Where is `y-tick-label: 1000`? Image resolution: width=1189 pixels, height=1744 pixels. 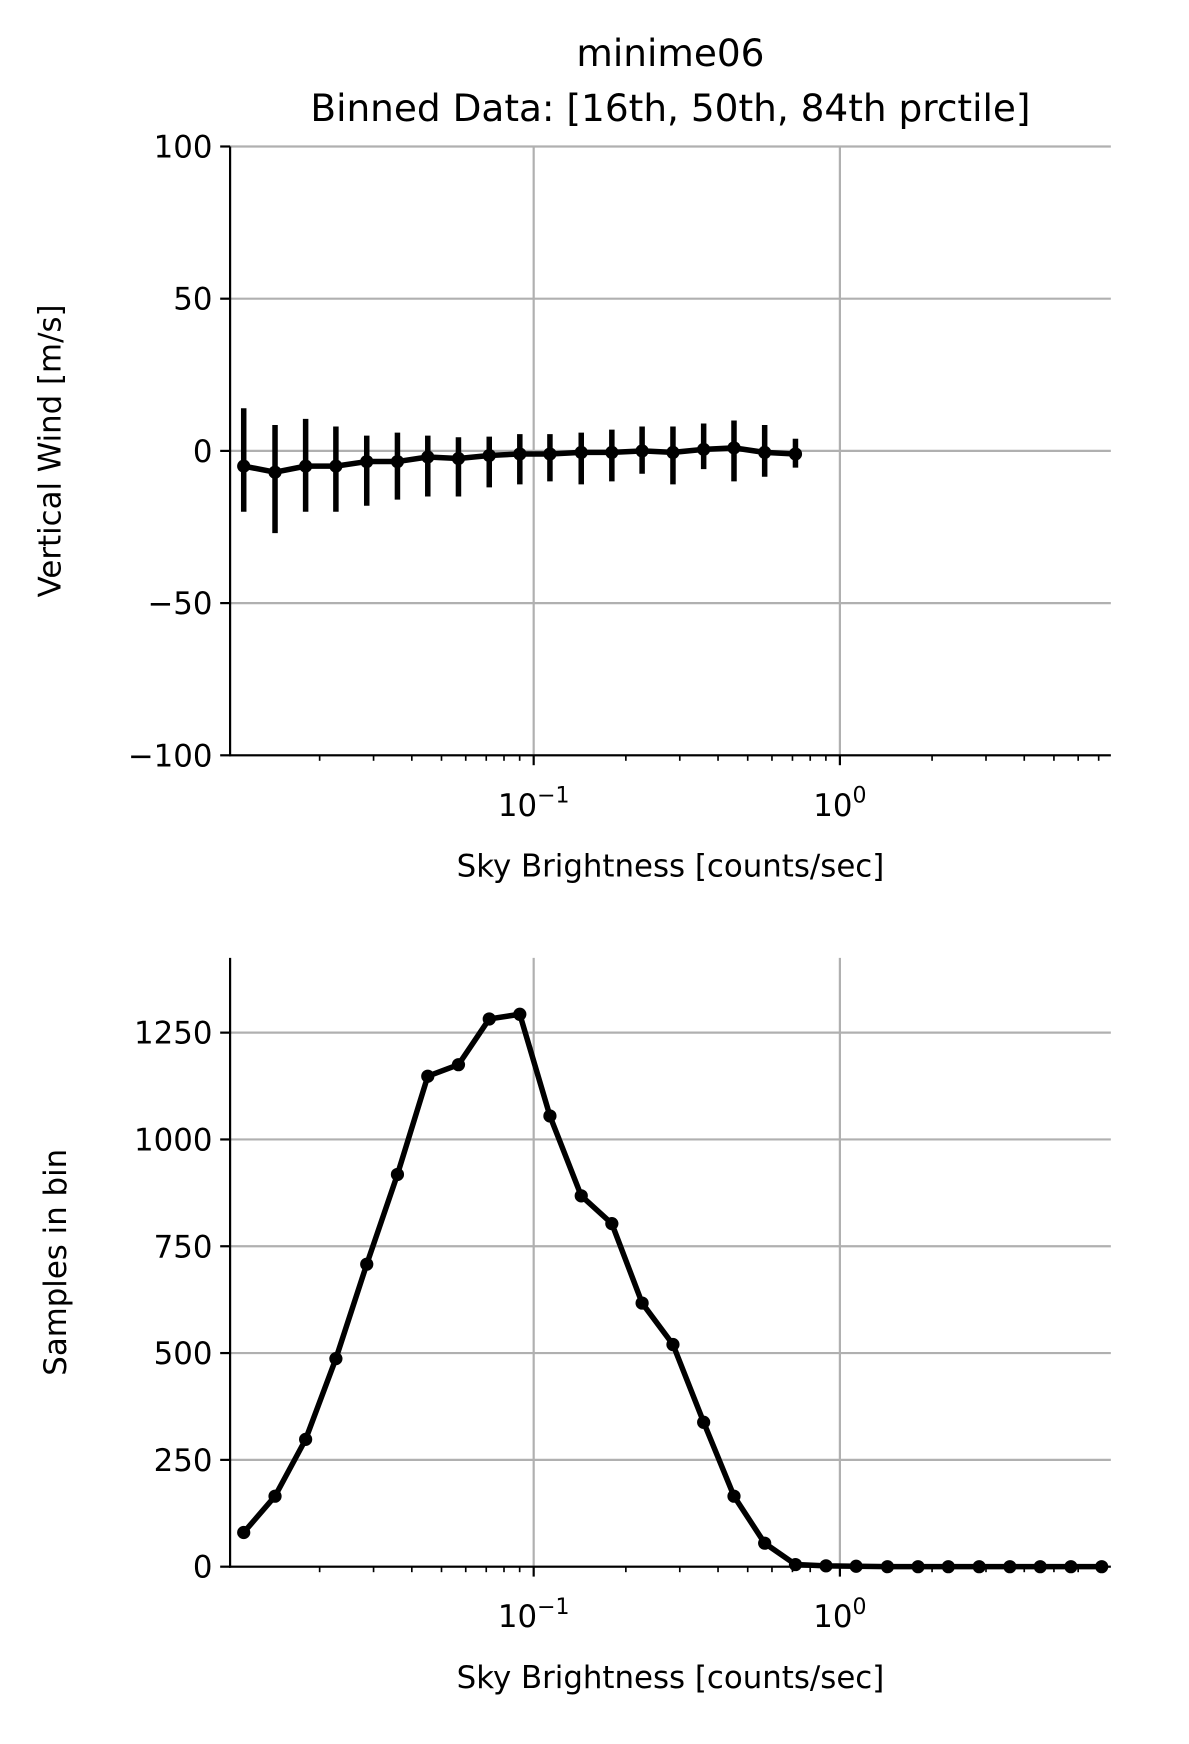
y-tick-label: 1000 is located at coordinates (173, 1140).